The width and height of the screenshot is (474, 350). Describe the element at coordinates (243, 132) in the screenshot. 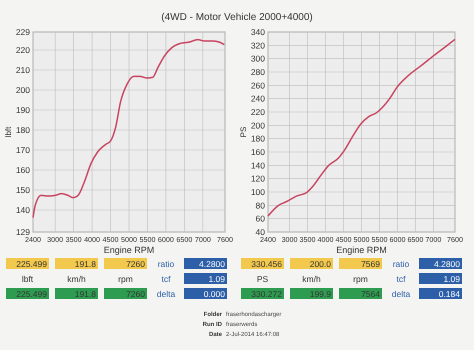

I see `y-axis-title: PS` at that location.